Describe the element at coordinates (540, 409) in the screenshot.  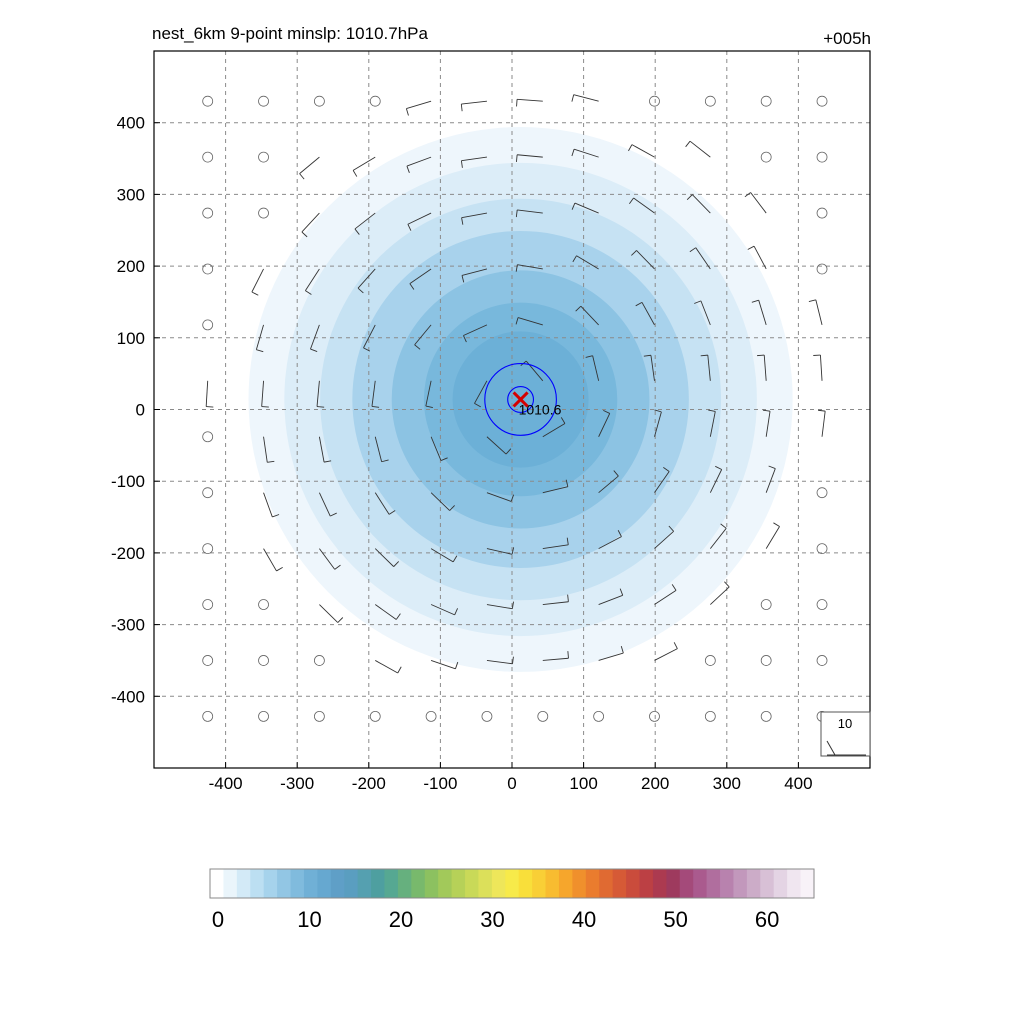
I see `center-pressure-label: 1010.6` at that location.